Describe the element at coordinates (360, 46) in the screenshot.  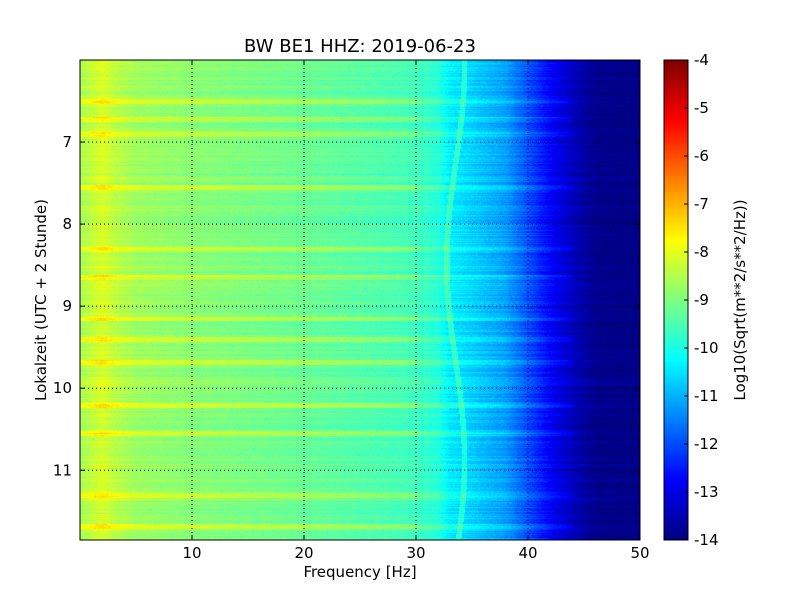
I see `chart-title: BW BE1 HHZ: 2019-06-23` at that location.